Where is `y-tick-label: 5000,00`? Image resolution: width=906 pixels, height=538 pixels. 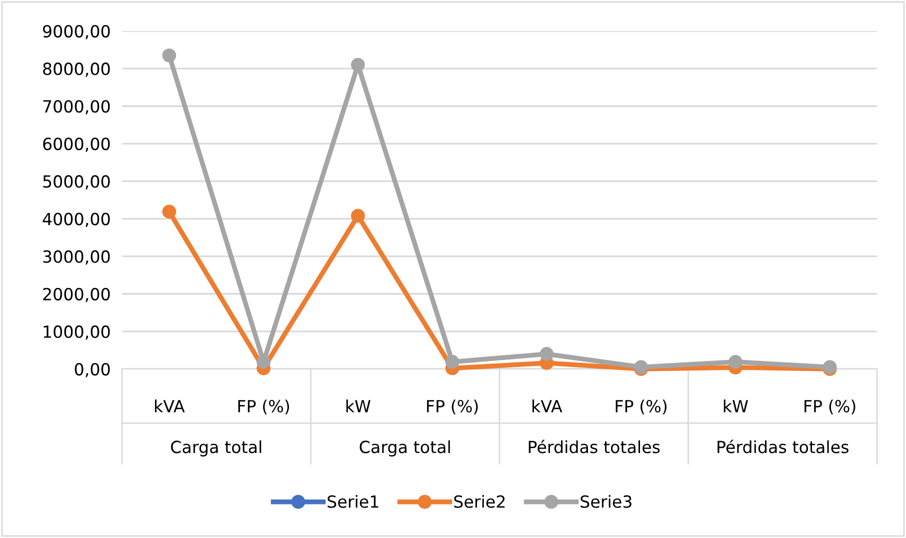
y-tick-label: 5000,00 is located at coordinates (76, 182).